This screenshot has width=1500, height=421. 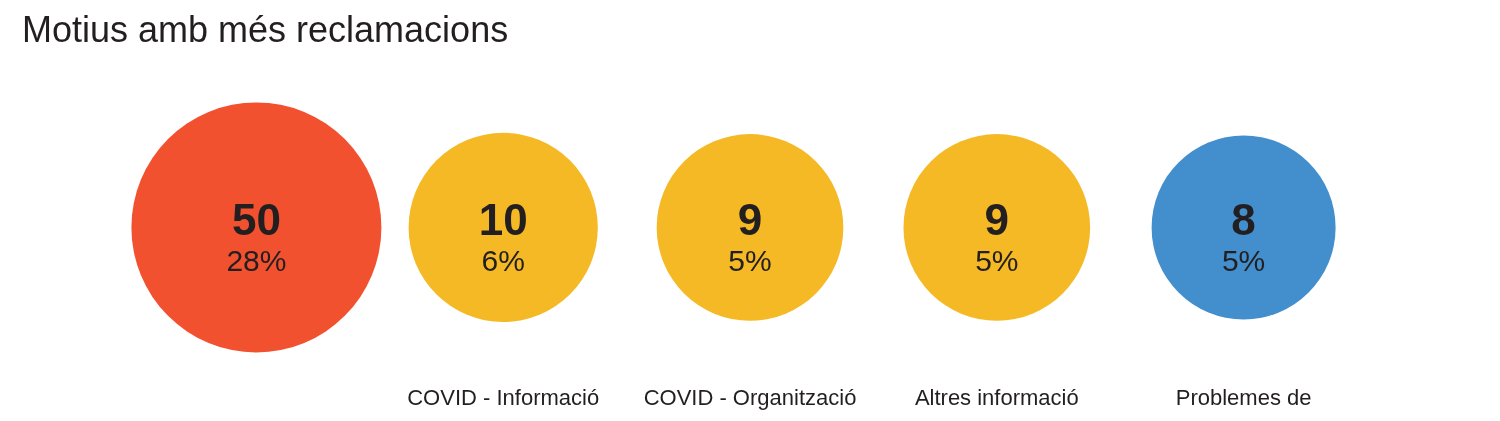 I want to click on category-label: Problemes de, so click(x=1243, y=397).